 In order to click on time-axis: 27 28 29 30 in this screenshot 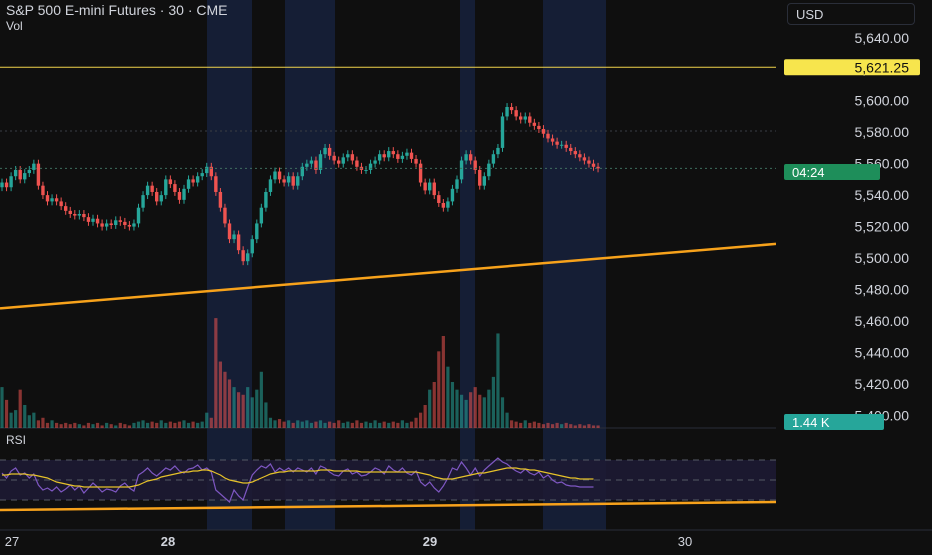, I will do `click(466, 539)`.